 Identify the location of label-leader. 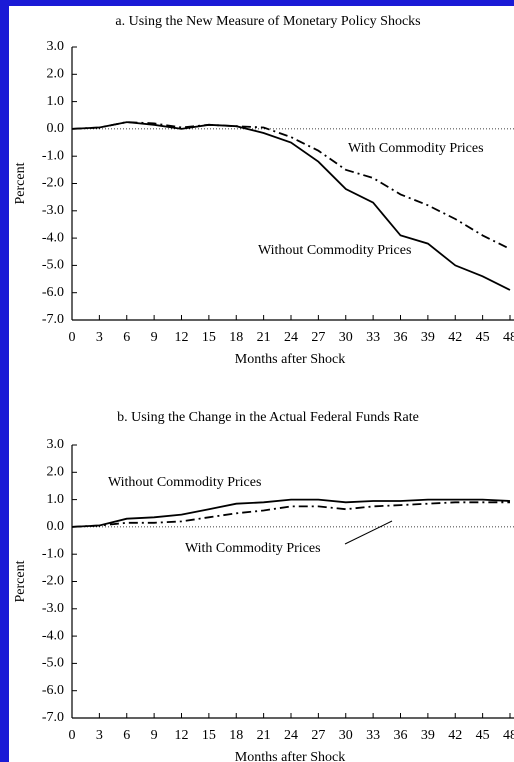
(368, 532).